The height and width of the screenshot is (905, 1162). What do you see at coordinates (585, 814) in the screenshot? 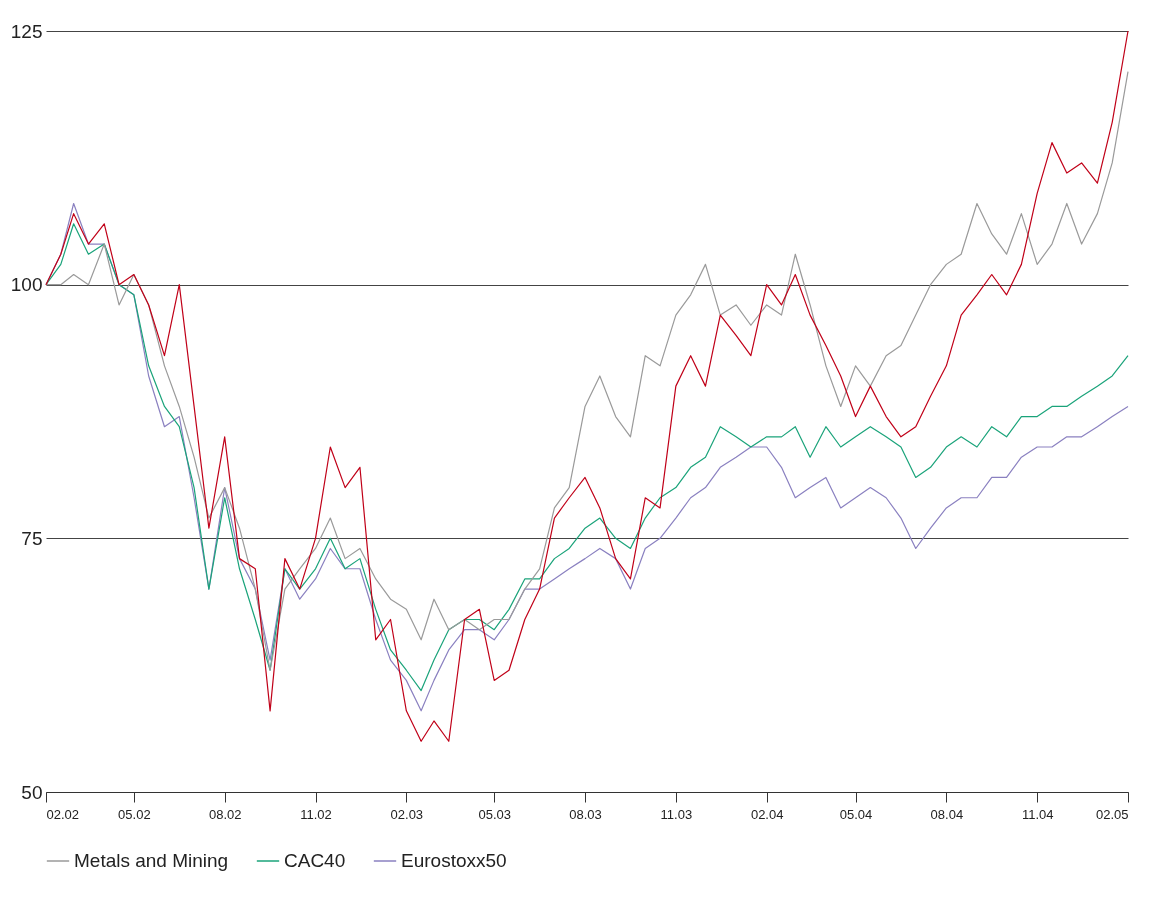
I see `x-tick-label: 08.03` at bounding box center [585, 814].